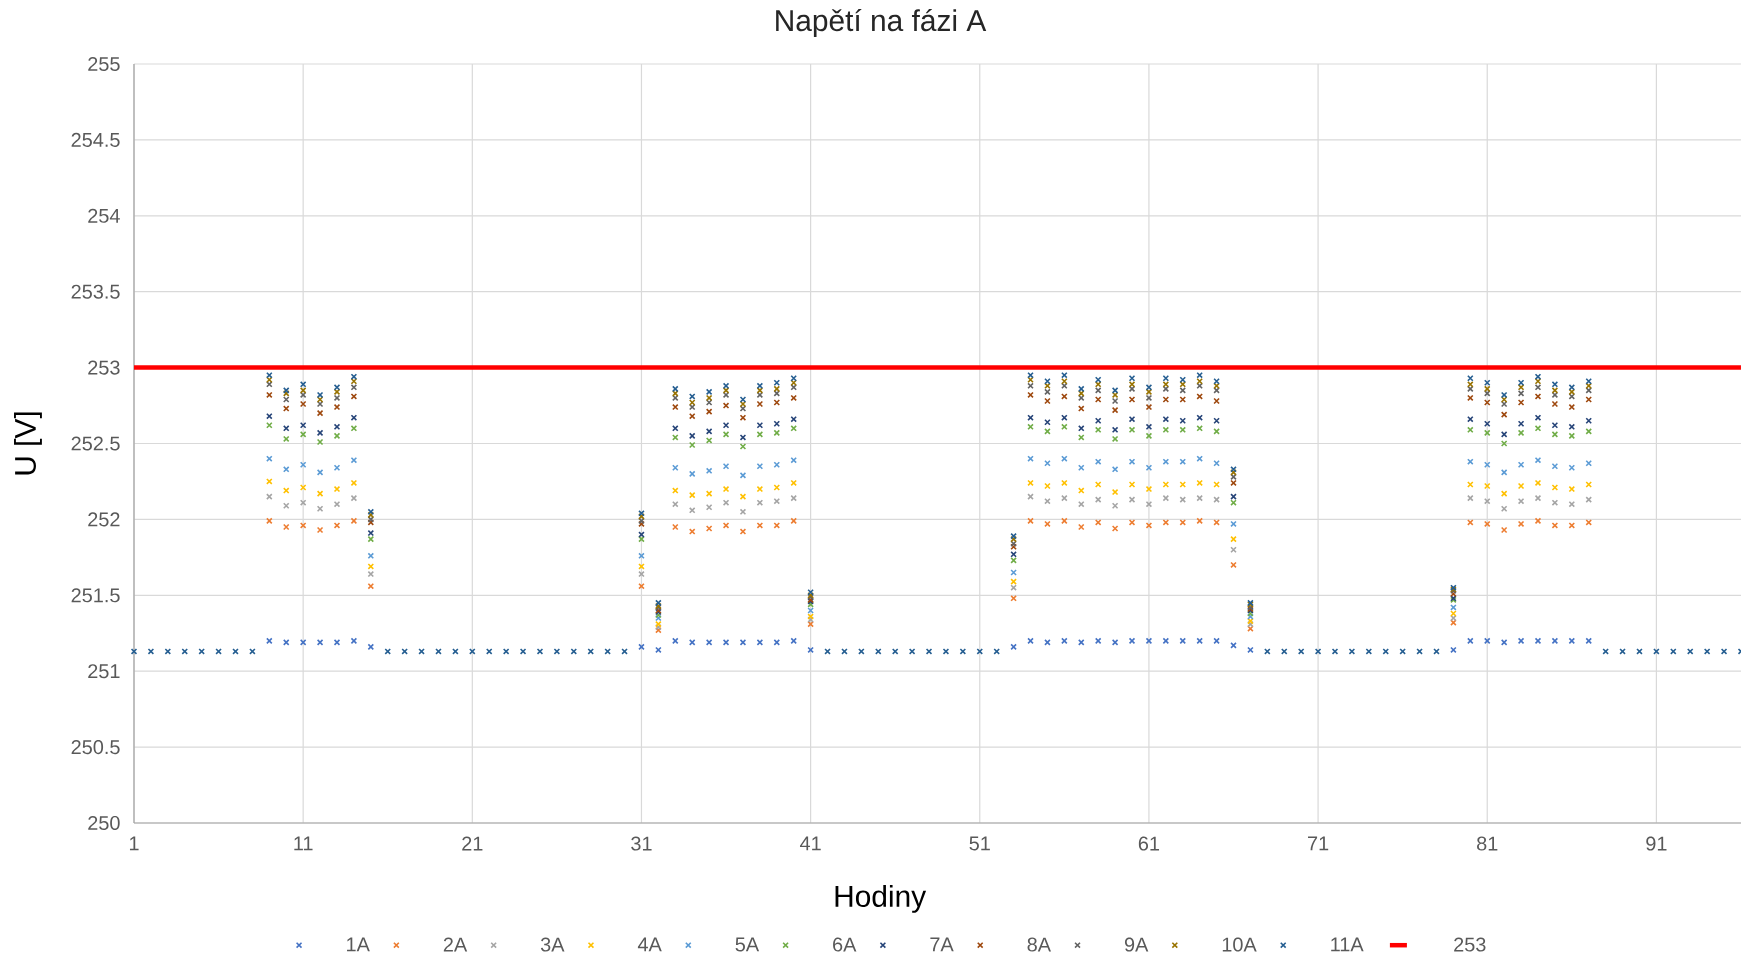 The image size is (1741, 961). I want to click on x-tick-label: 91, so click(1656, 843).